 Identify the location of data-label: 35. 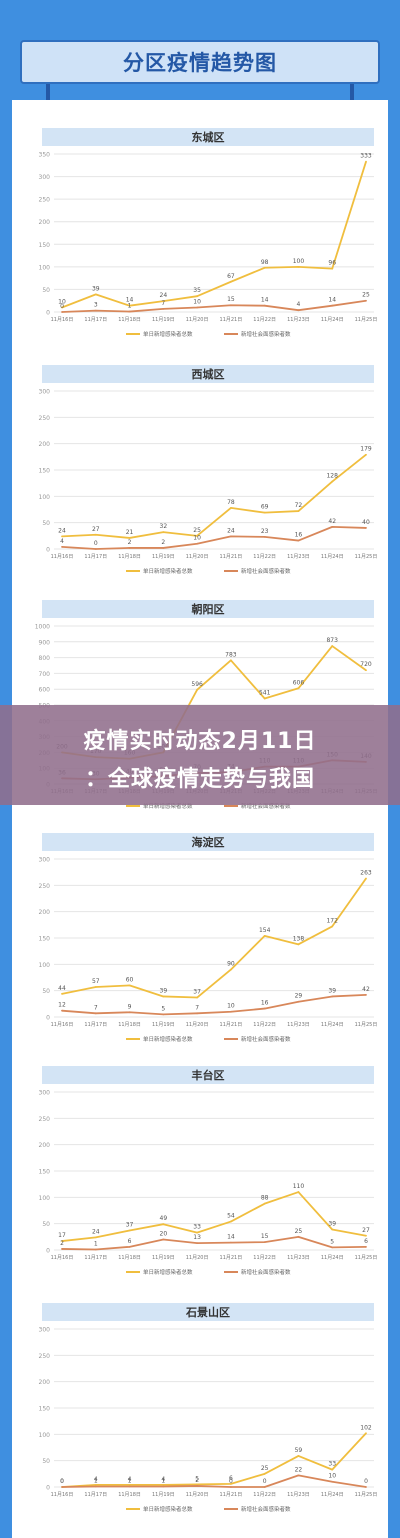
(197, 290).